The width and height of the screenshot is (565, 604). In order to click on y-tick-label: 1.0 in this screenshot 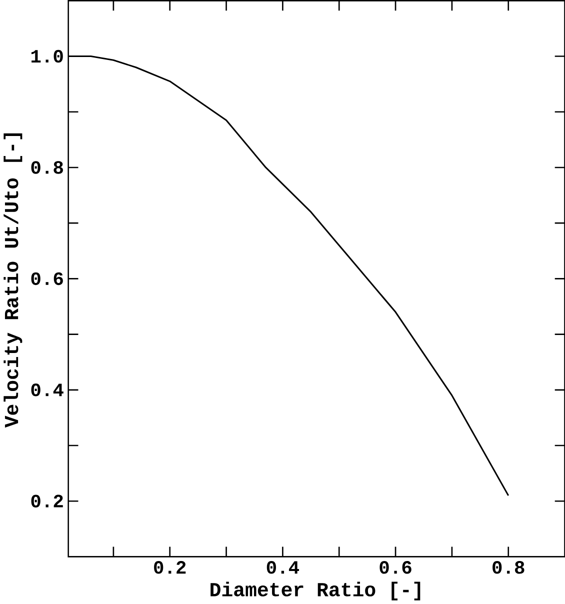, I will do `click(47, 56)`.